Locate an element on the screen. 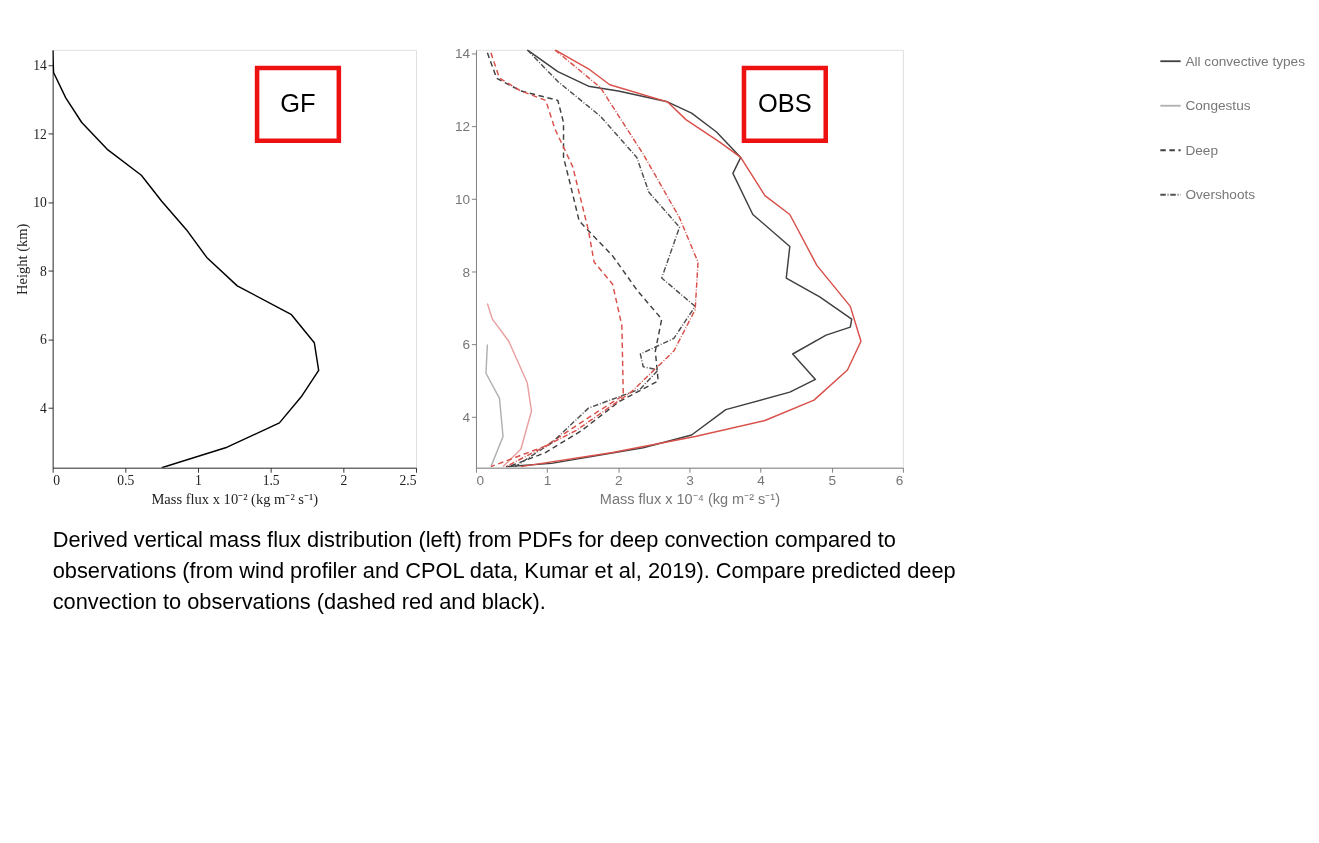 The height and width of the screenshot is (843, 1319). annotation: OBS is located at coordinates (785, 102).